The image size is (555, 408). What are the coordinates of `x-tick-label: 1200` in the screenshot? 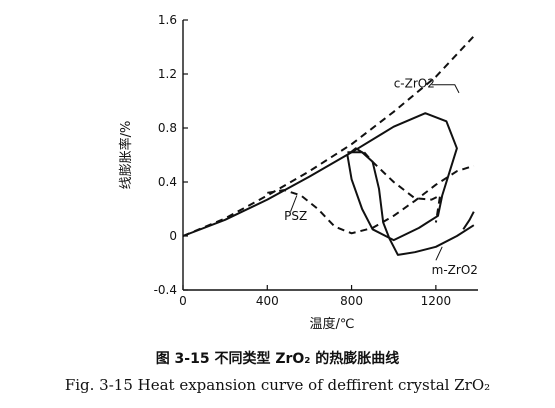 It's located at (436, 301).